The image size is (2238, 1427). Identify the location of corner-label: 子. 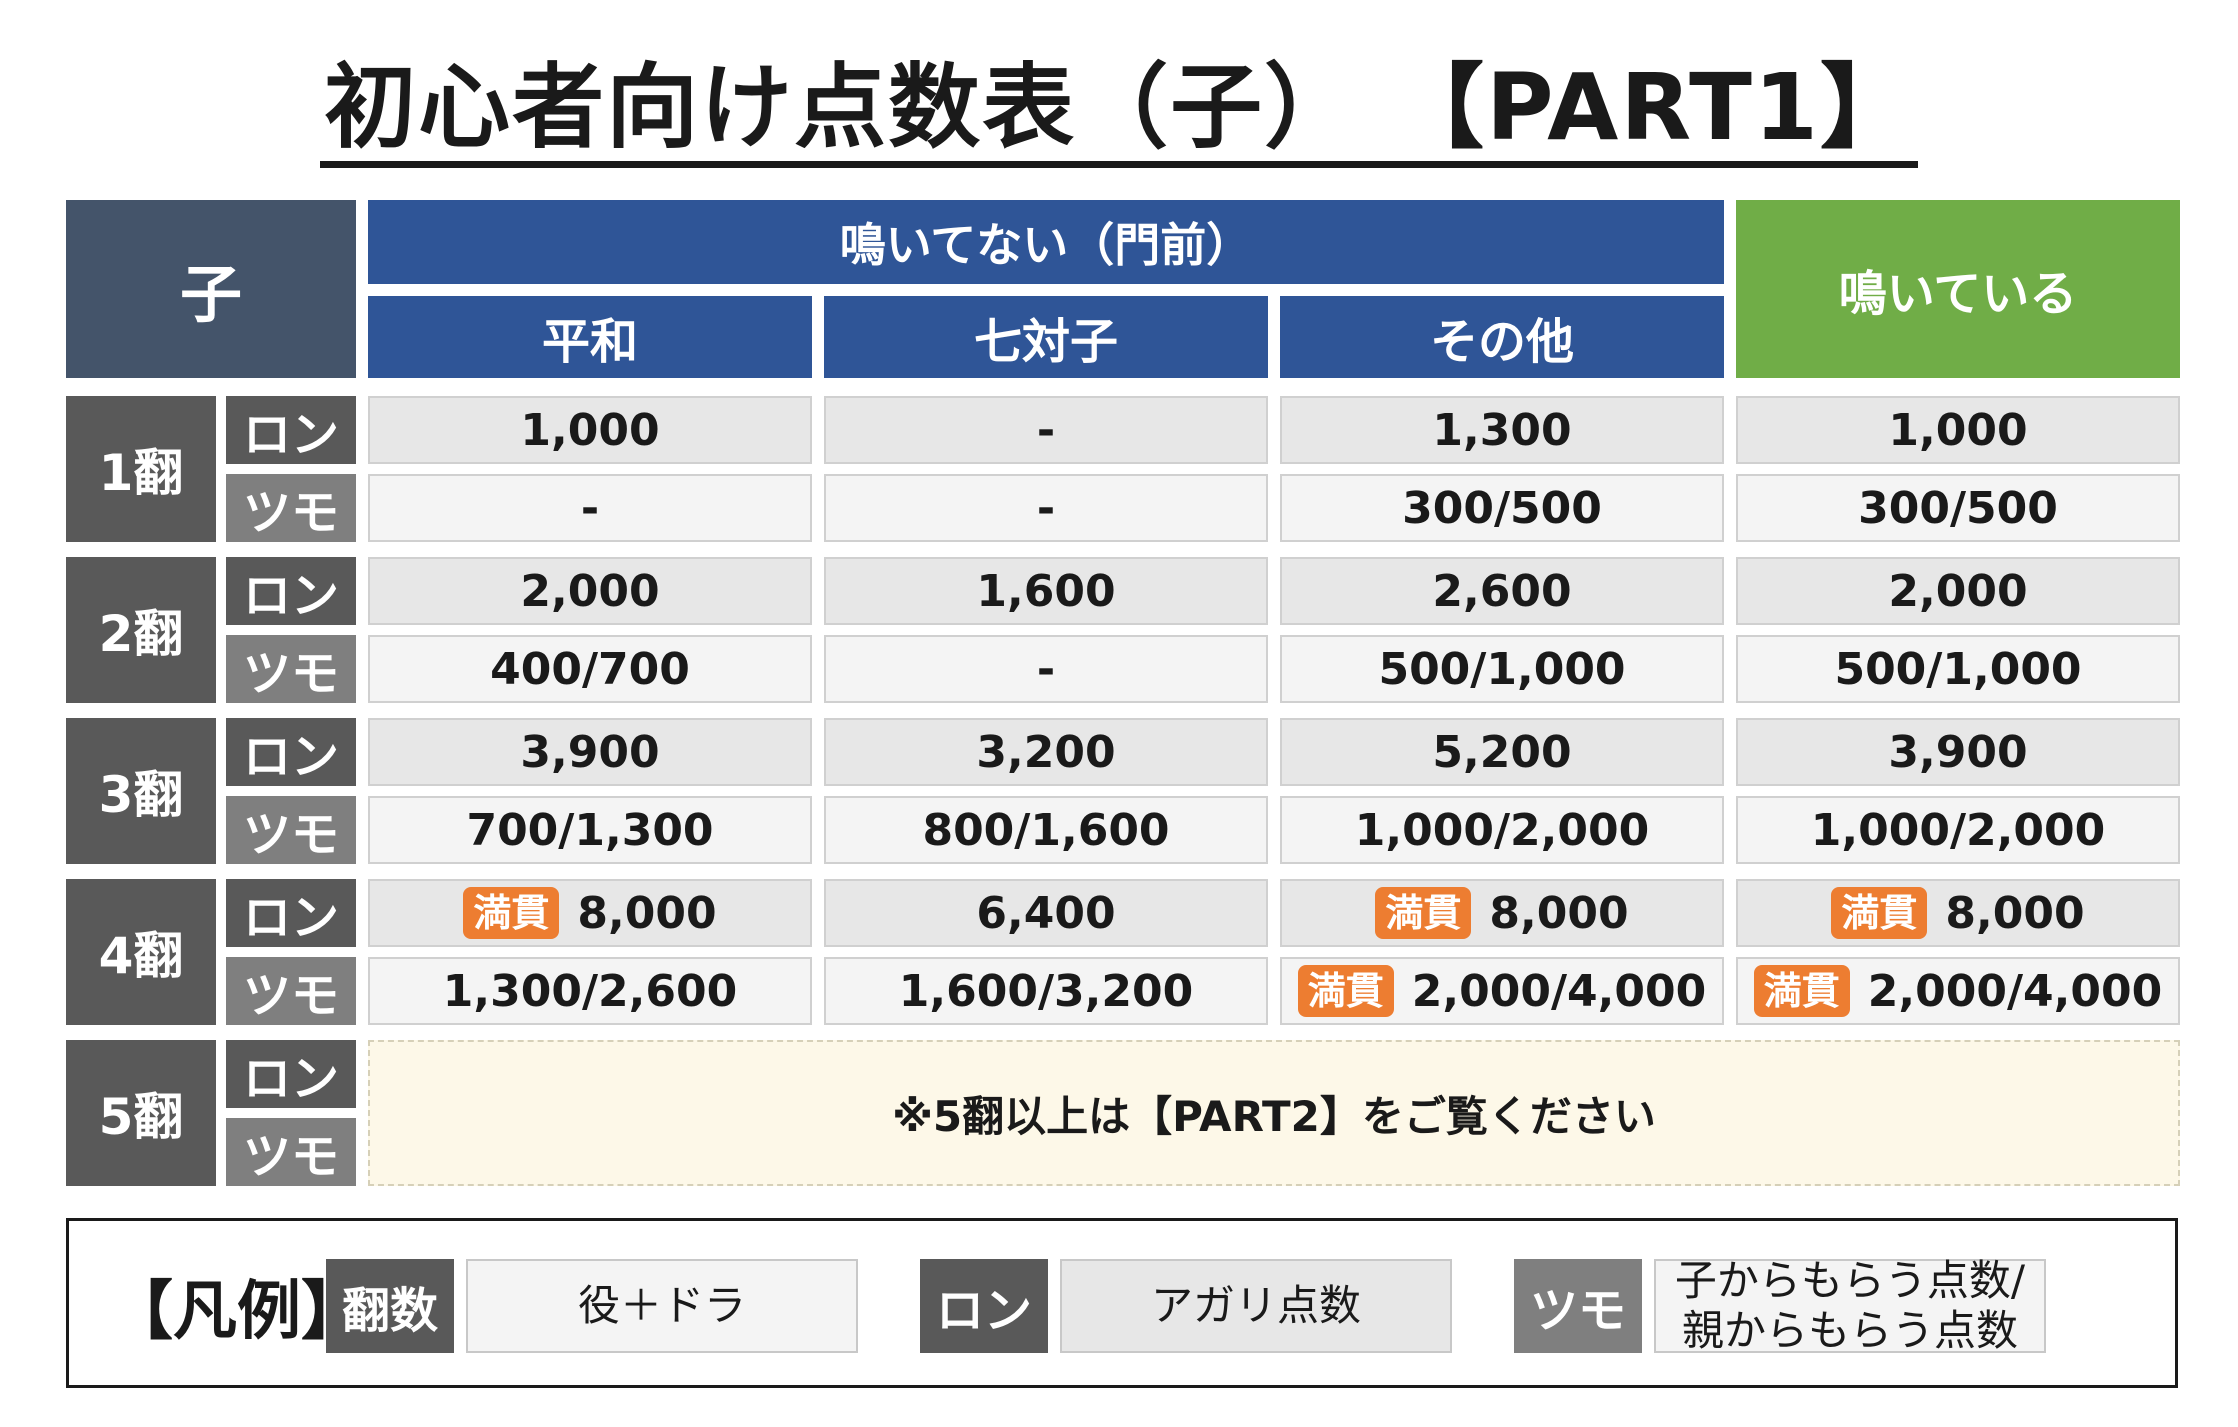
(211, 289).